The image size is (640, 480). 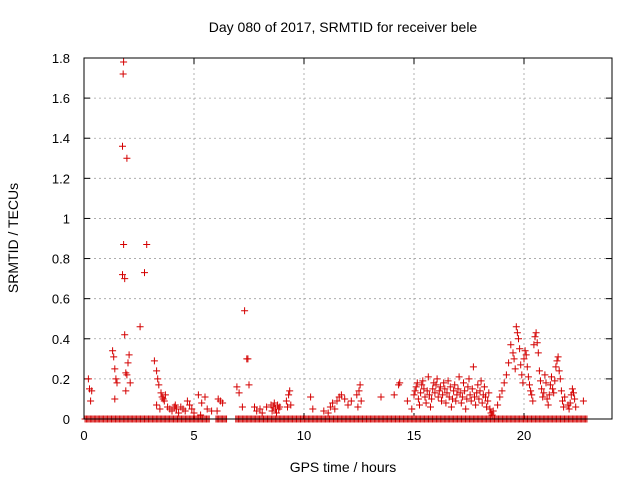 I want to click on x-tick-label: 10, so click(x=304, y=435).